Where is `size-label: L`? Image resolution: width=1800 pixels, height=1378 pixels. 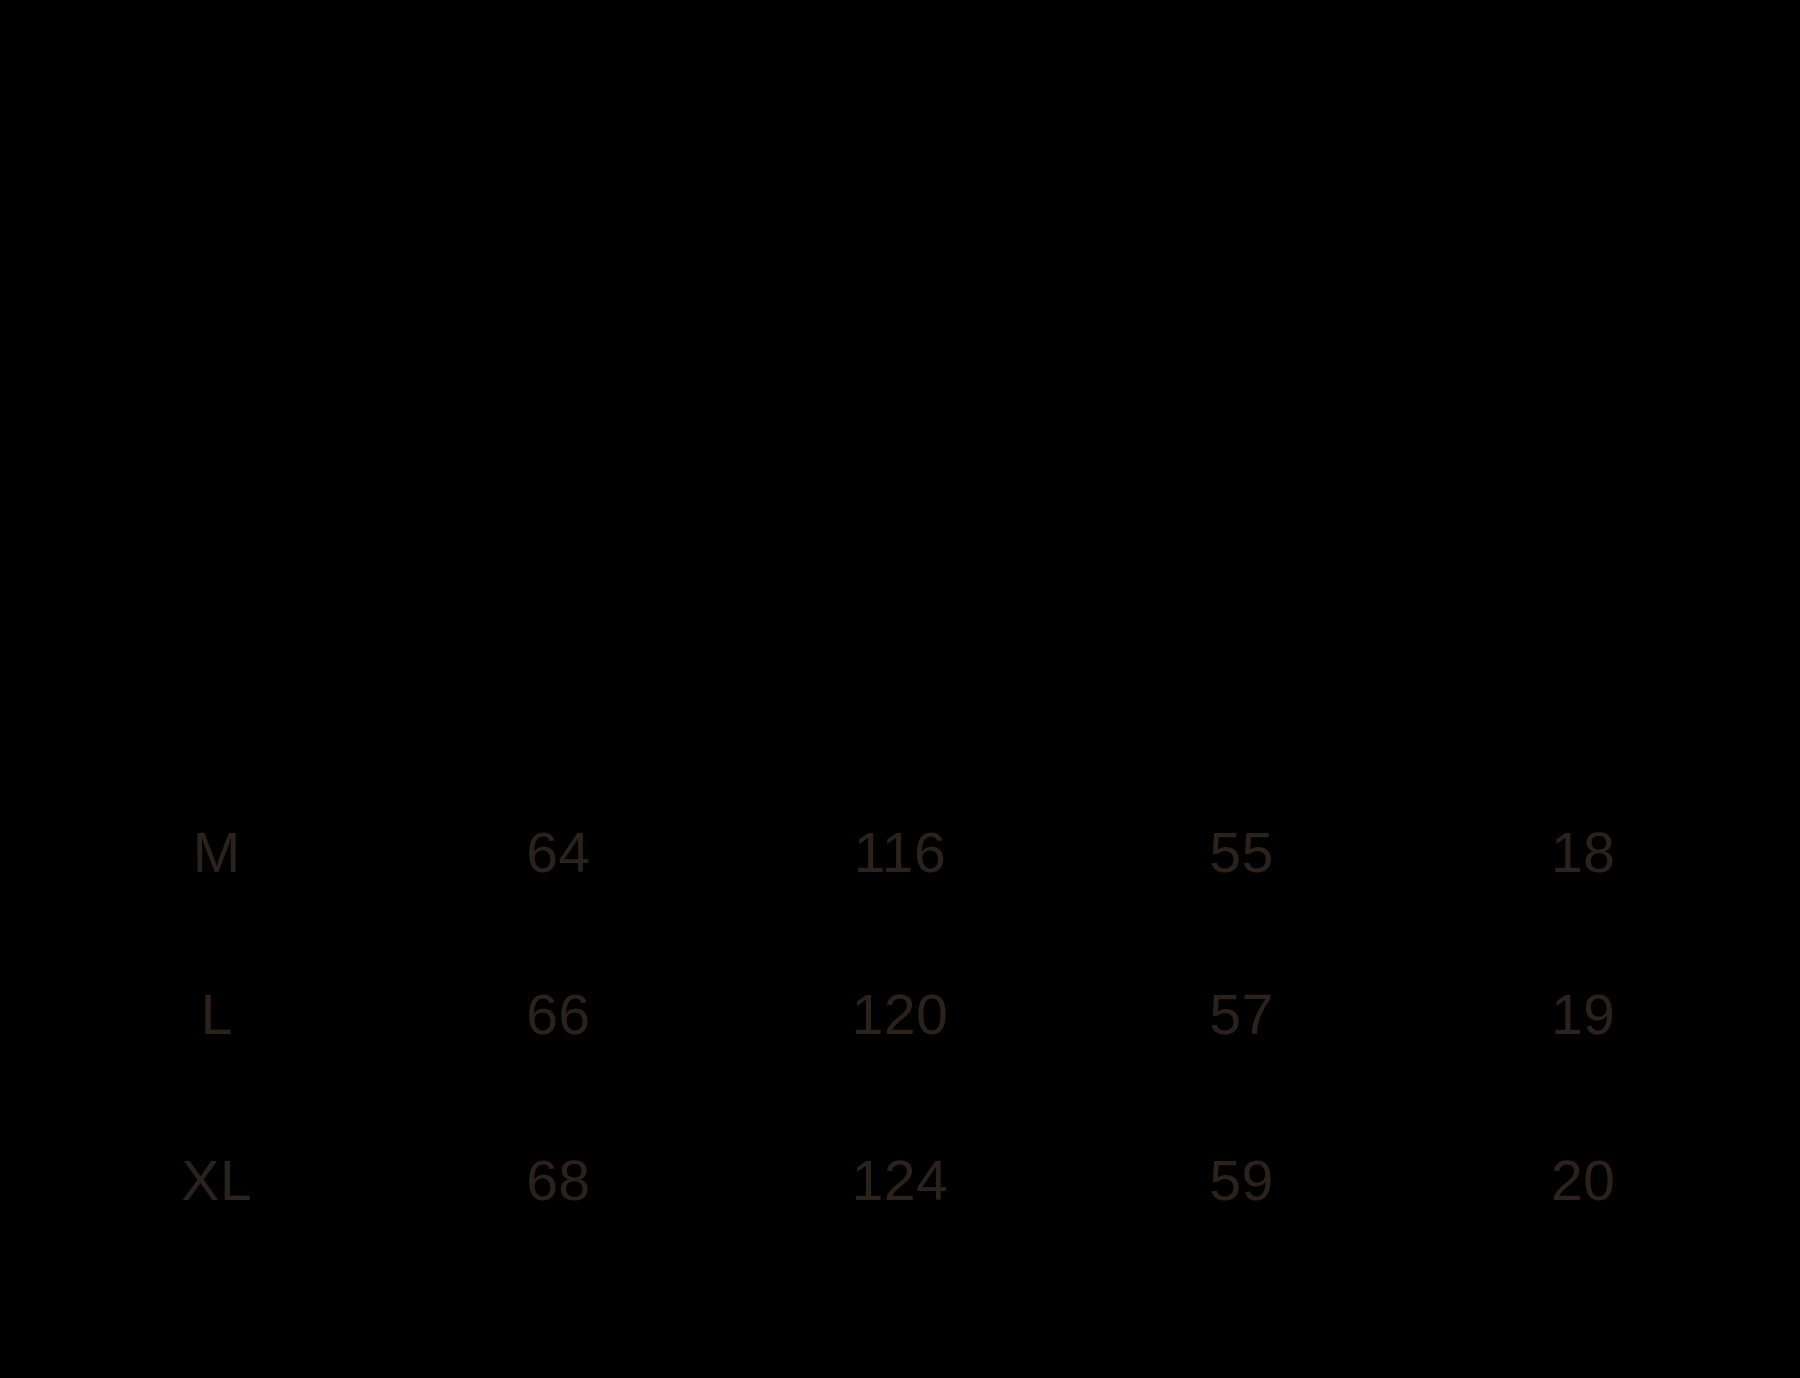 size-label: L is located at coordinates (216, 1015).